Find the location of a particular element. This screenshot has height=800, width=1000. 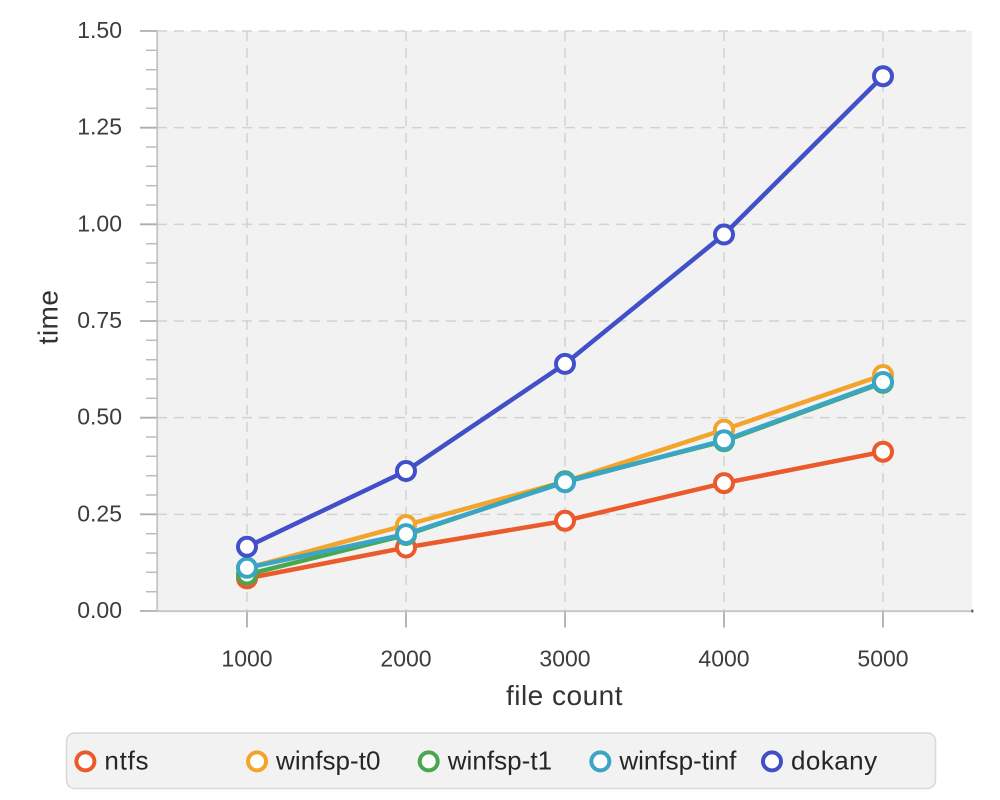

svg-text: 0.00 is located at coordinates (99, 610).